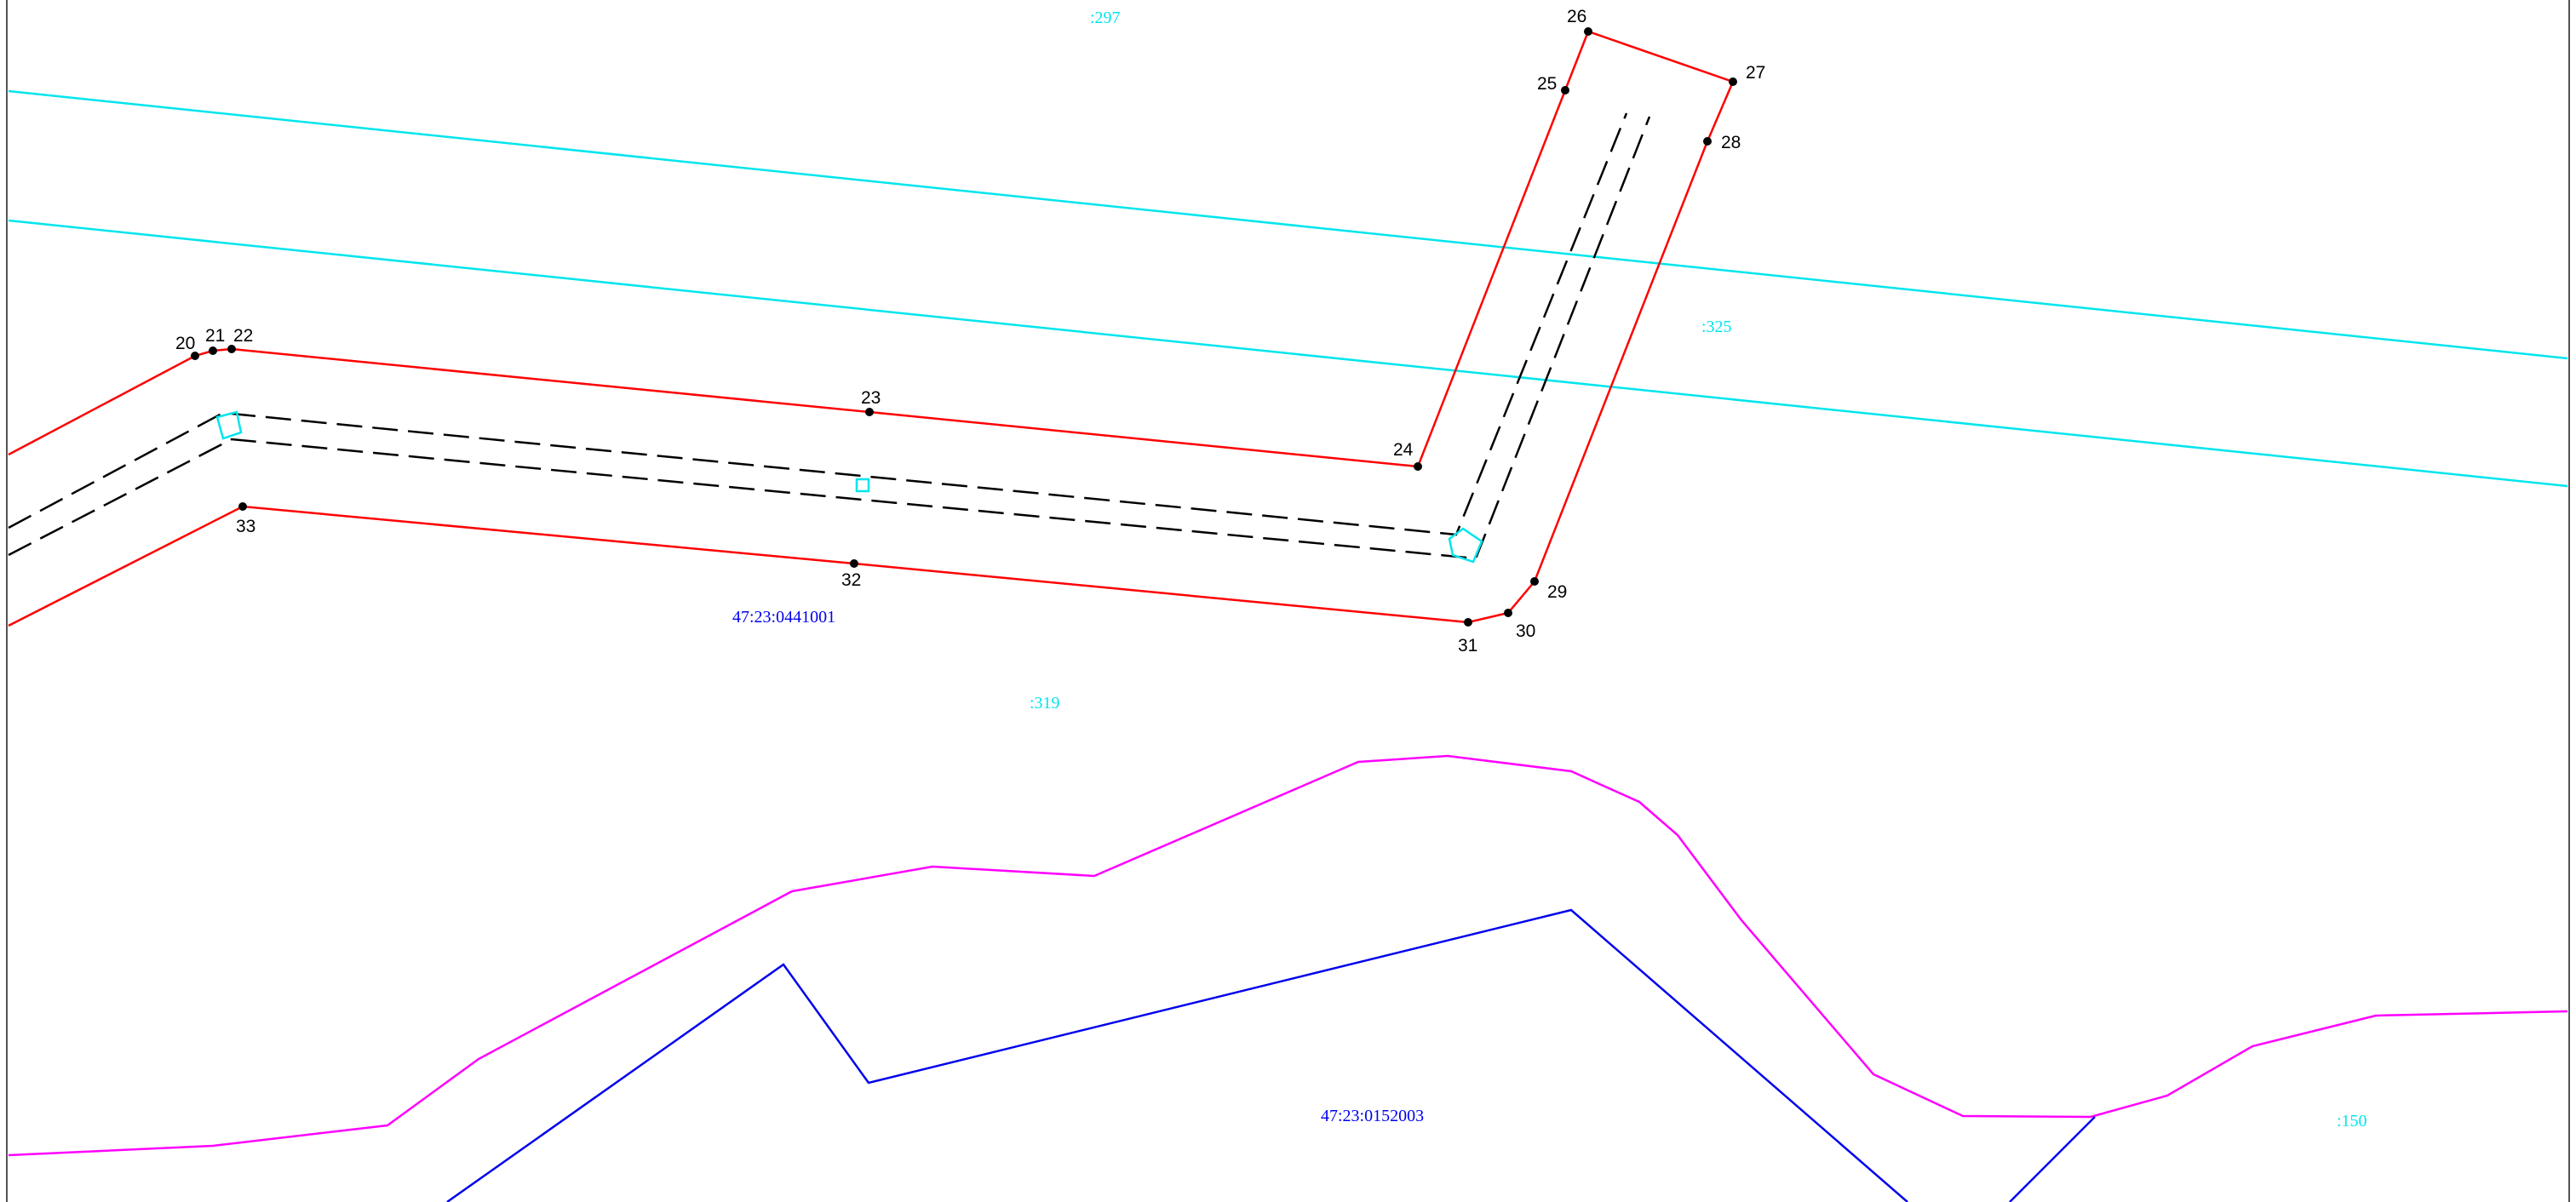 The width and height of the screenshot is (2576, 1202). Describe the element at coordinates (1565, 90) in the screenshot. I see `point-25-dot` at that location.